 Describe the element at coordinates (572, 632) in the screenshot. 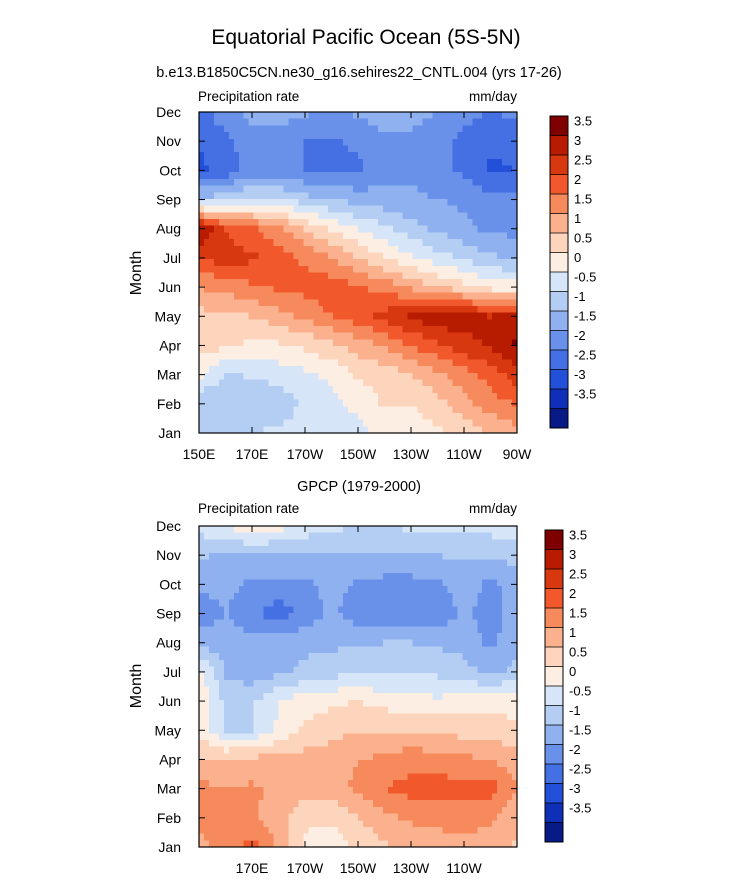

I see `colorbar-label: 1` at that location.